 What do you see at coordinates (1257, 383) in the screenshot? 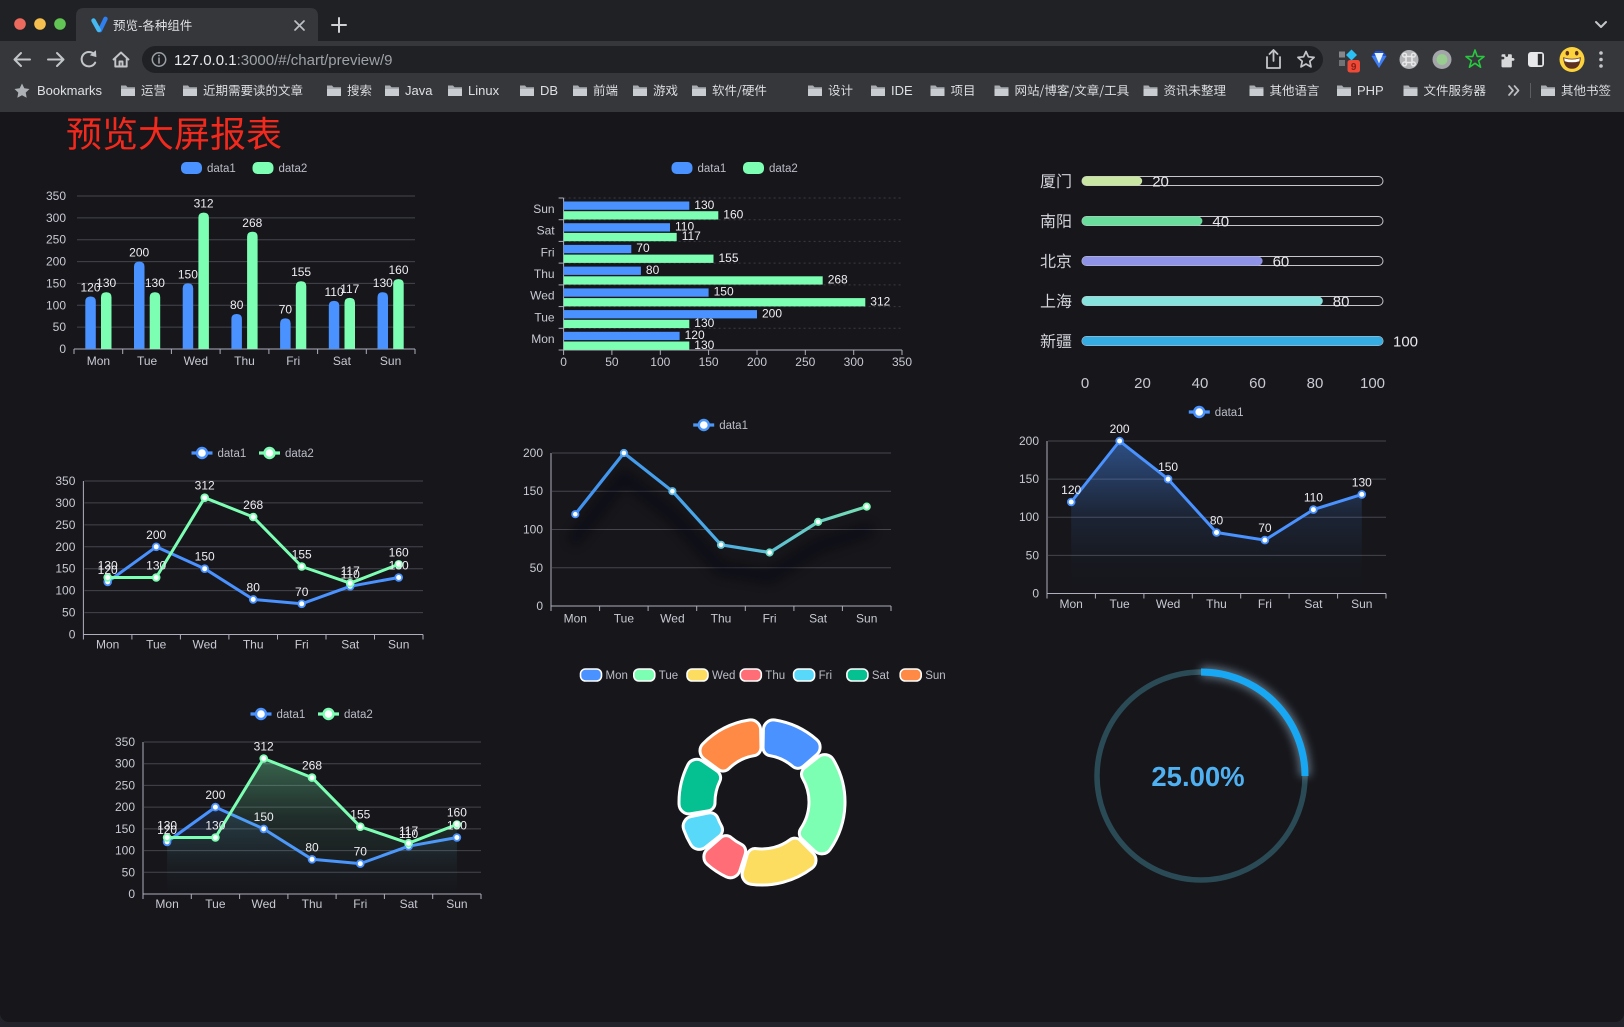
I see `svg-text: 60` at bounding box center [1257, 383].